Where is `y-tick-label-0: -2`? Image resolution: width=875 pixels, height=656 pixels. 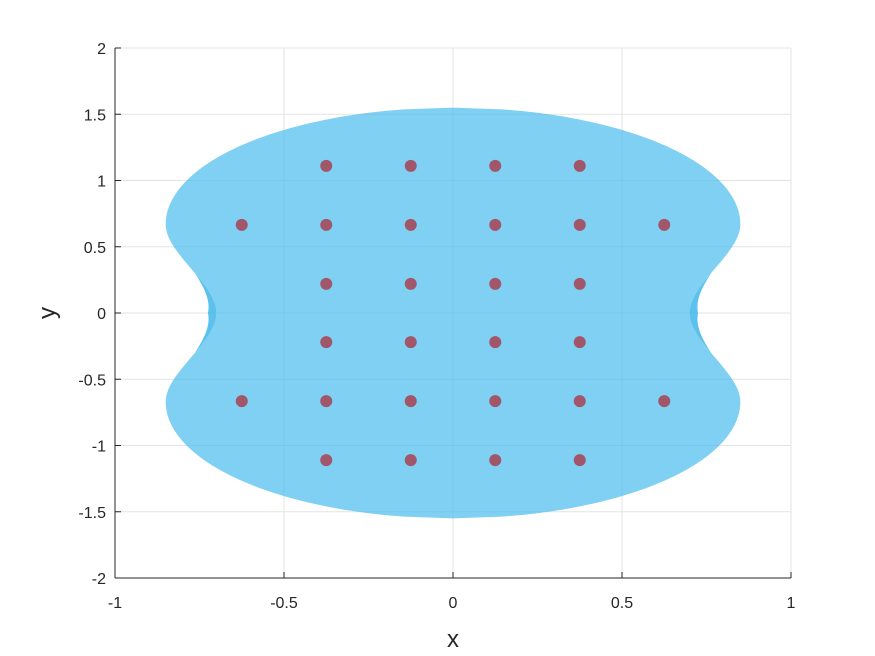 y-tick-label-0: -2 is located at coordinates (99, 579).